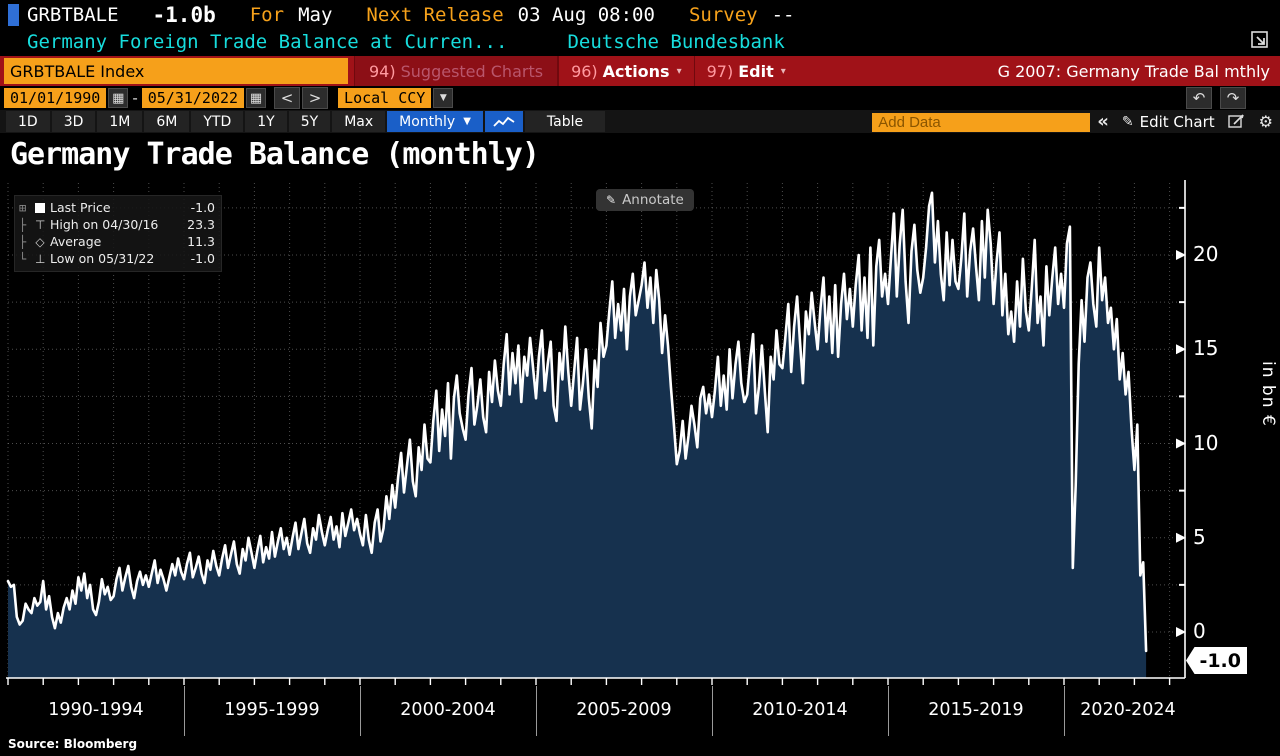  I want to click on for-label: For, so click(267, 15).